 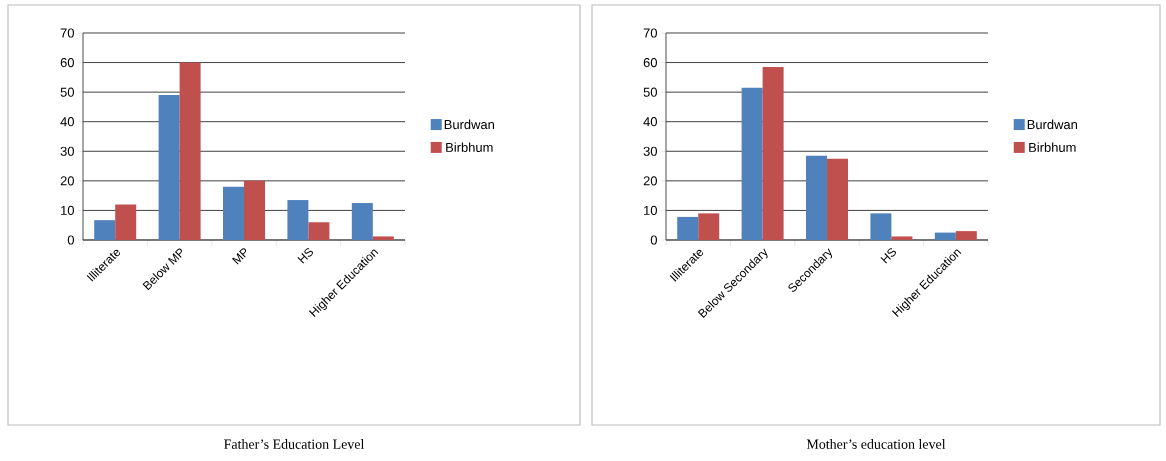 What do you see at coordinates (294, 444) in the screenshot?
I see `text: Father’s Education Level` at bounding box center [294, 444].